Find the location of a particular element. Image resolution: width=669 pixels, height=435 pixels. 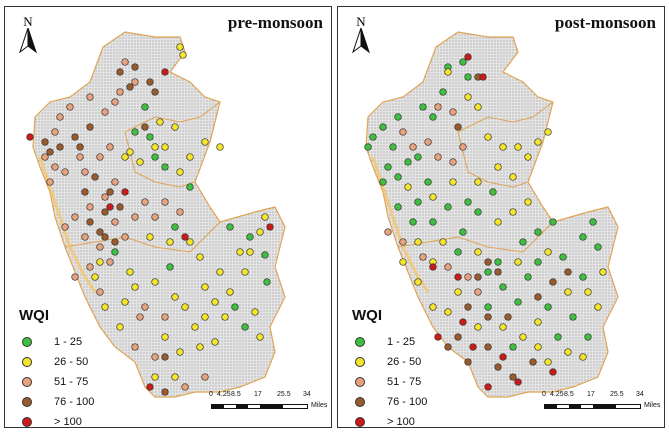

legend-item: 26 - 50 is located at coordinates (56, 362).